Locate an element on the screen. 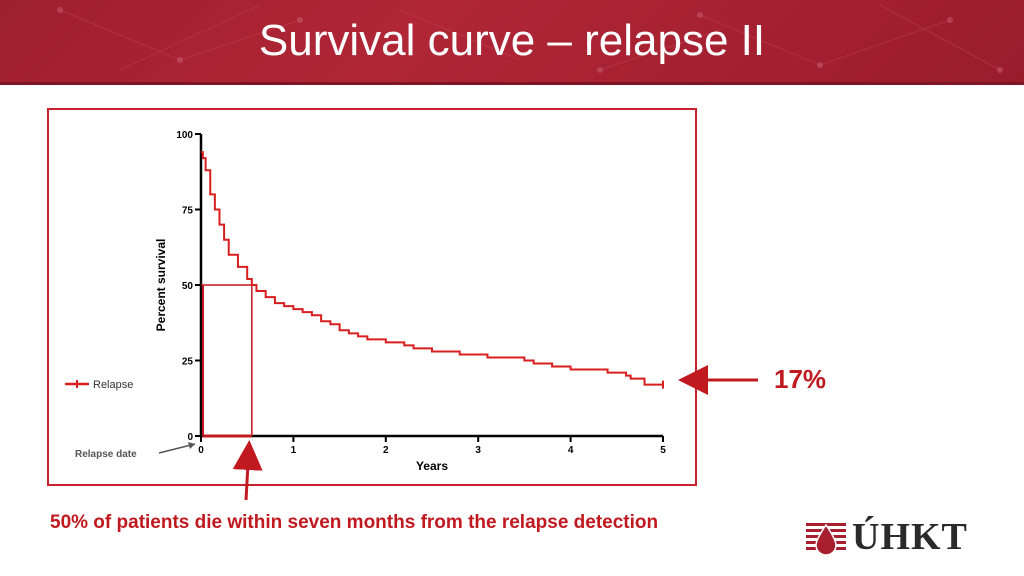 The width and height of the screenshot is (1024, 576). x-tick-label: 0 is located at coordinates (201, 450).